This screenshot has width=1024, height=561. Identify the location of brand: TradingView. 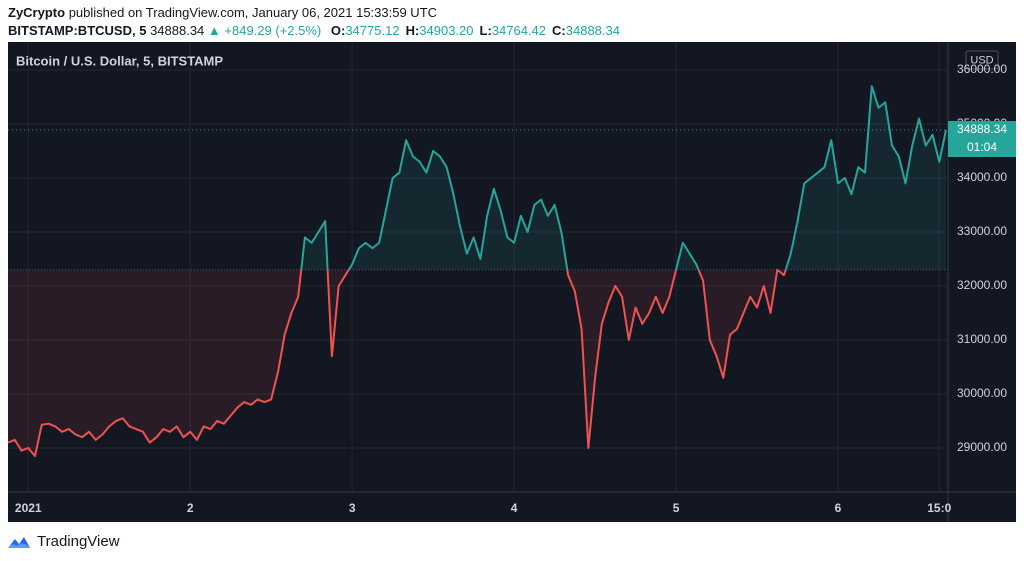
(78, 541).